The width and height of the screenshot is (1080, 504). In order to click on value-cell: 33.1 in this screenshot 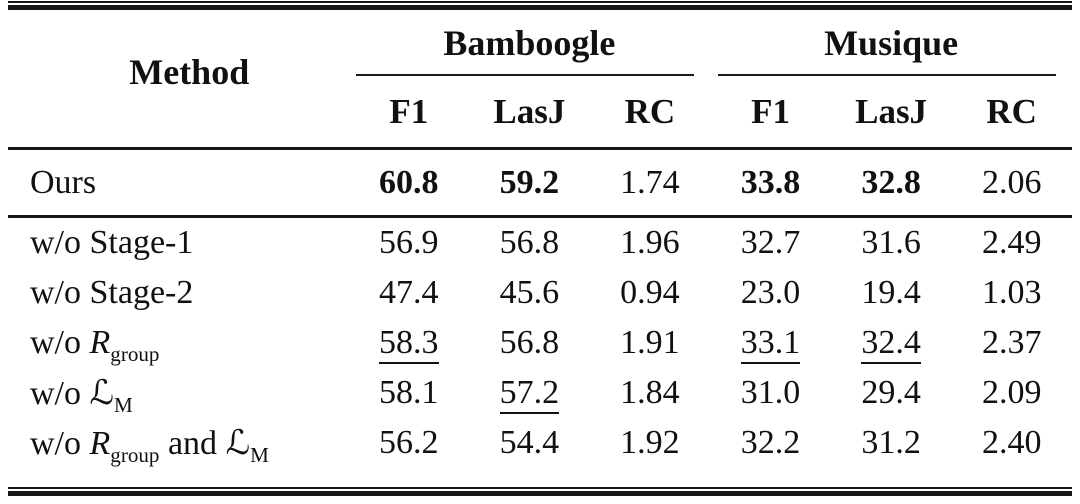, I will do `click(770, 343)`.